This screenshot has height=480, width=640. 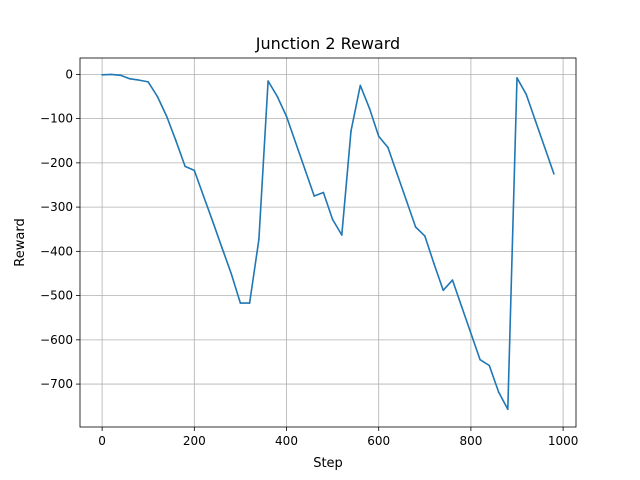 What do you see at coordinates (56, 251) in the screenshot?
I see `y-tick-label: −400` at bounding box center [56, 251].